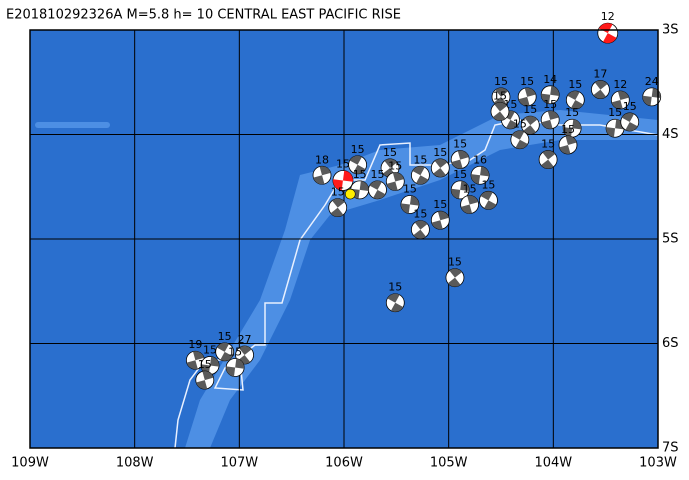 Image resolution: width=689 pixels, height=480 pixels. I want to click on lat-tick-label: 3S, so click(670, 30).